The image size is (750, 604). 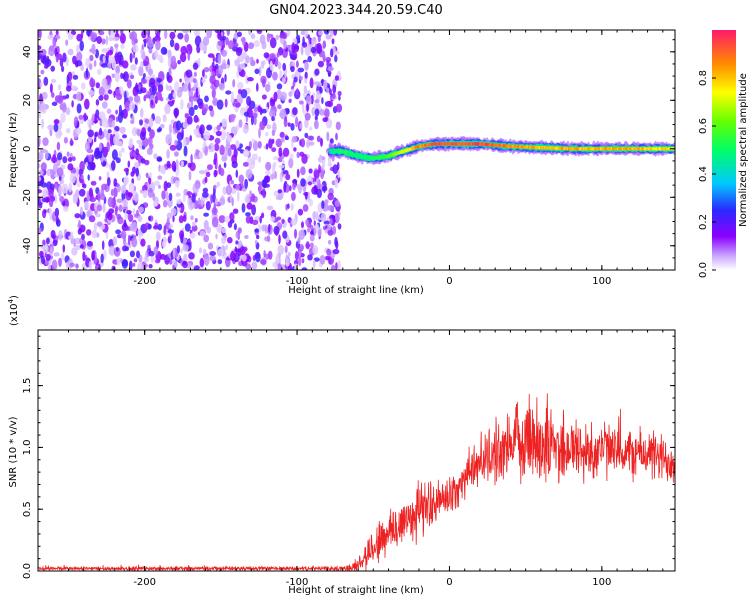 What do you see at coordinates (703, 126) in the screenshot?
I see `colorbar-tick-label: 0.6` at bounding box center [703, 126].